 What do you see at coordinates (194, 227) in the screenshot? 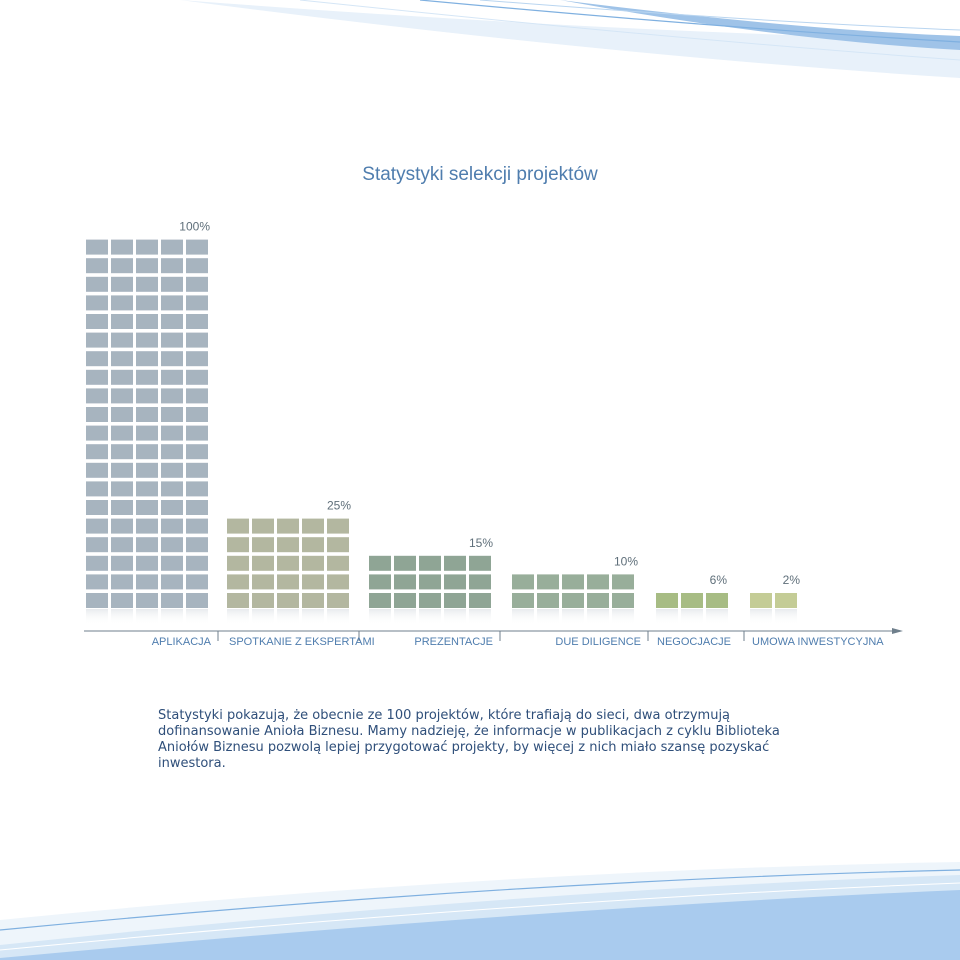
I see `data-label: 100%` at bounding box center [194, 227].